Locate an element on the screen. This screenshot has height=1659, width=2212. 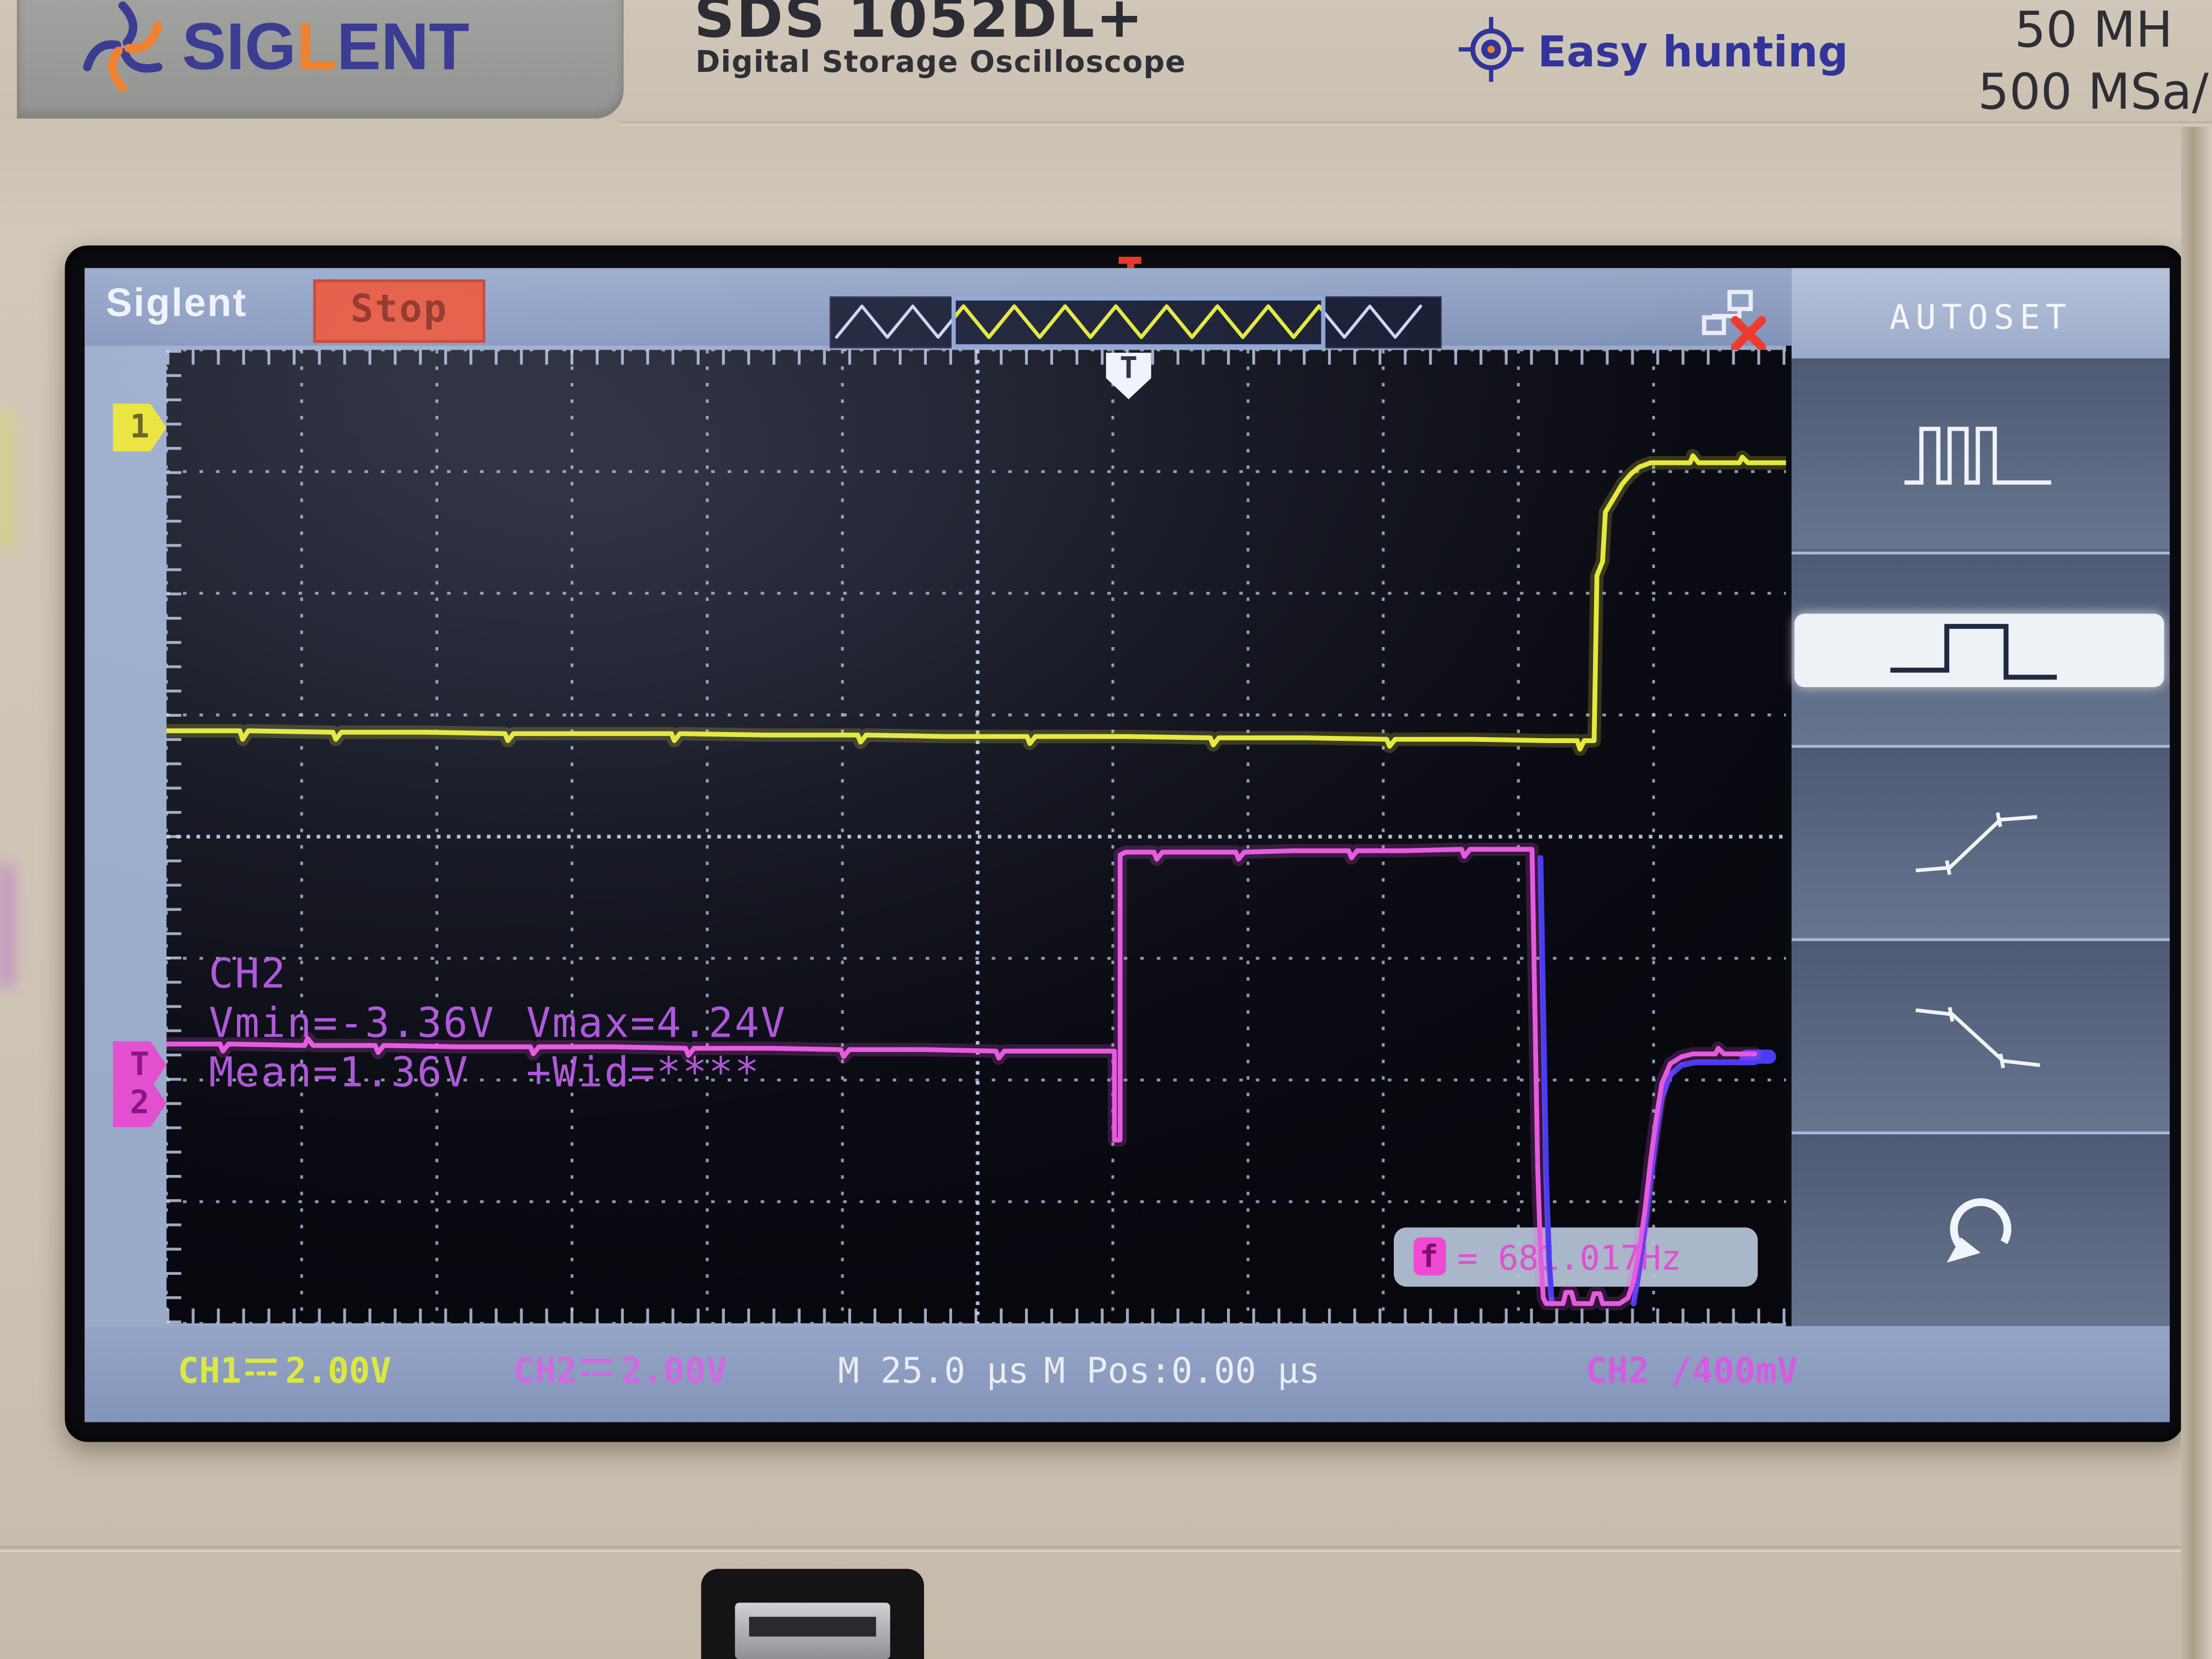
preview-wave-yellow is located at coordinates (1139, 321).